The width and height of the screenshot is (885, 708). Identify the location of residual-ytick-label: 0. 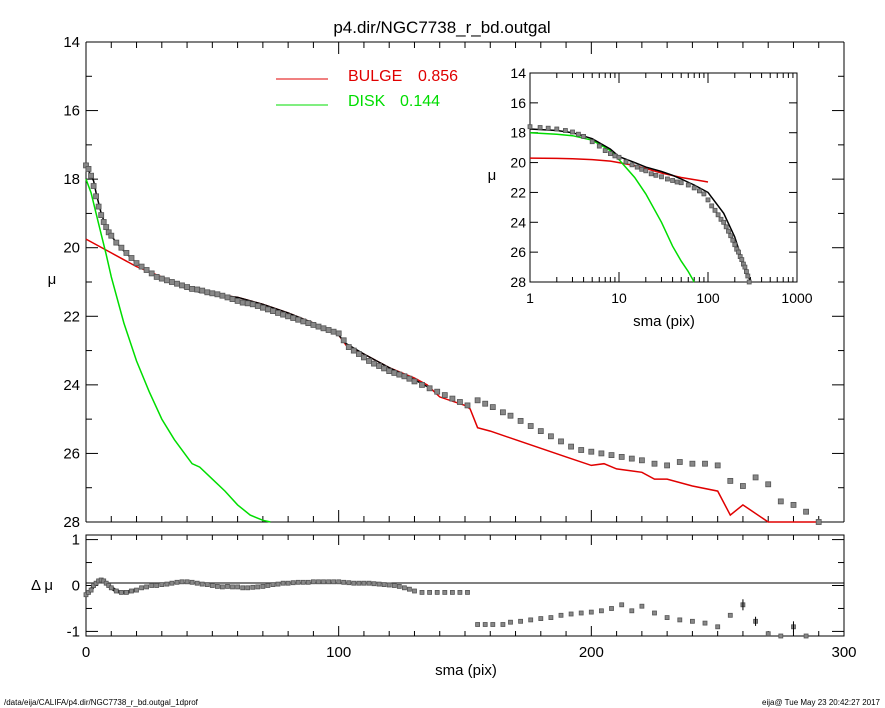
(76, 586).